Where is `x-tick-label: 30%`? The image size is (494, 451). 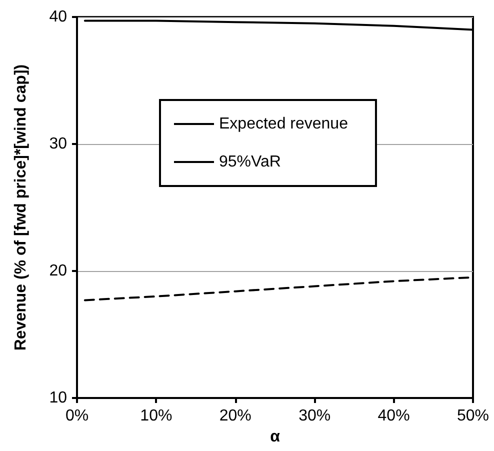
x-tick-label: 30% is located at coordinates (314, 416).